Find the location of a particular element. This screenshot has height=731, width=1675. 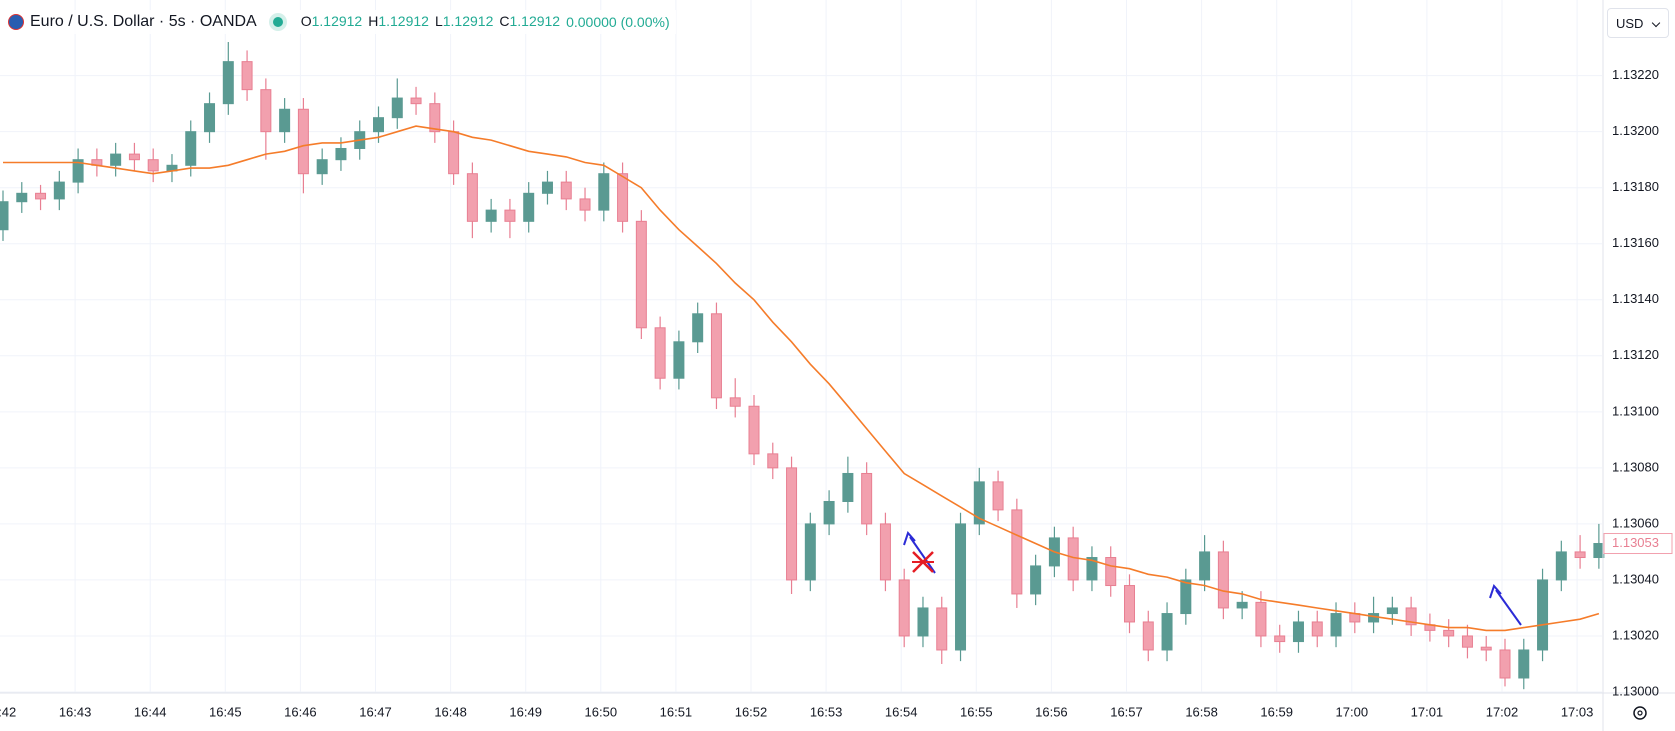

x-tick-label: 17:03 is located at coordinates (1577, 711).